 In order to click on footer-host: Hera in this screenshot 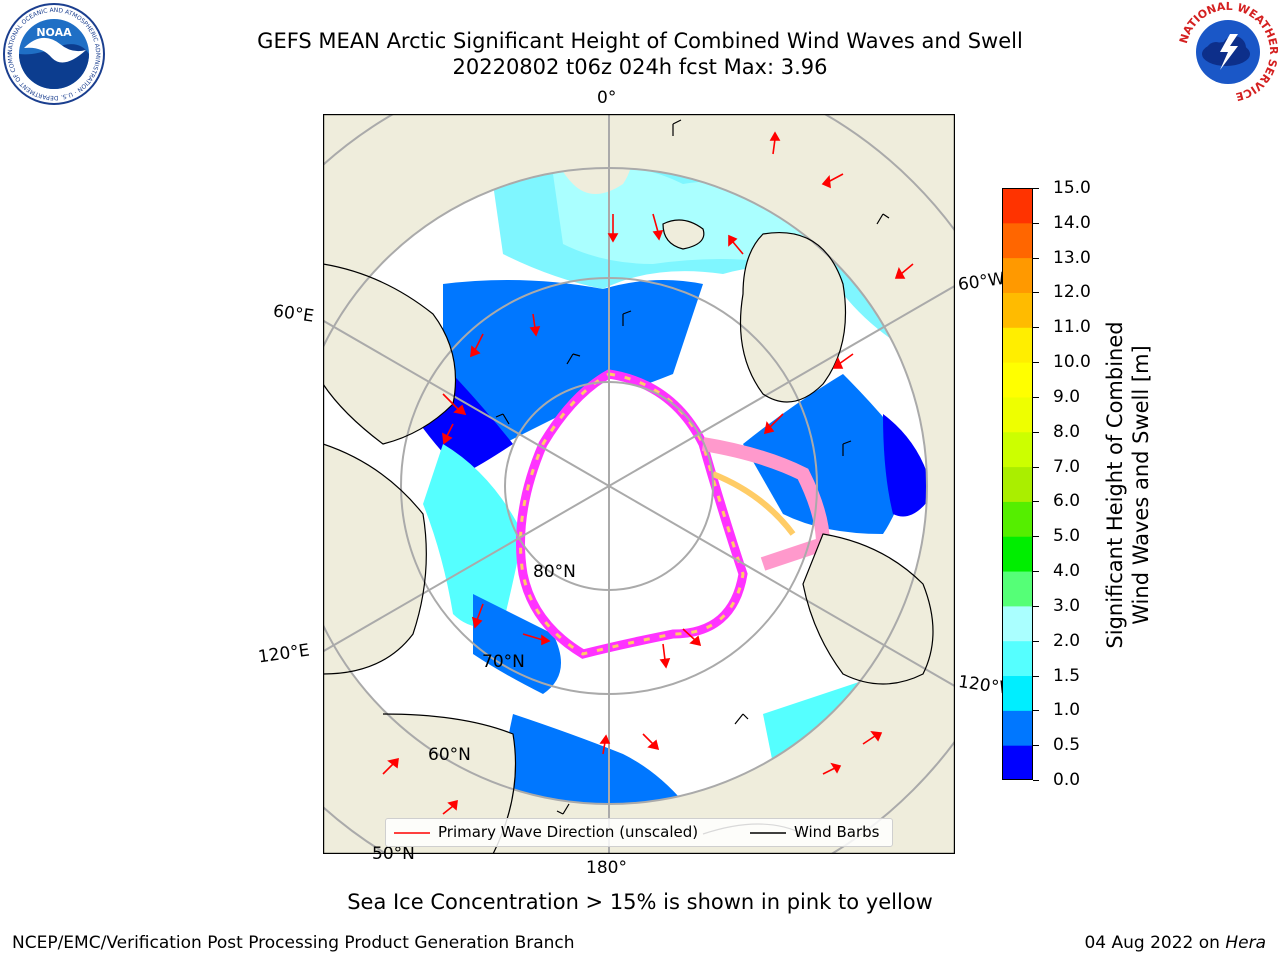, I will do `click(1245, 943)`.